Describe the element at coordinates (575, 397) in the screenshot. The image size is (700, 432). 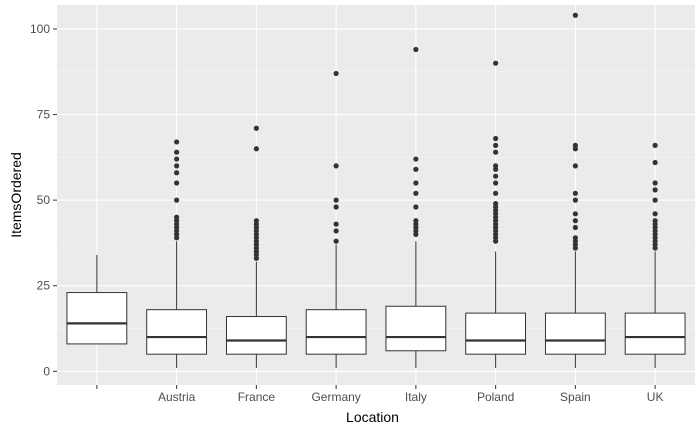
I see `x-tick-label: Spain` at that location.